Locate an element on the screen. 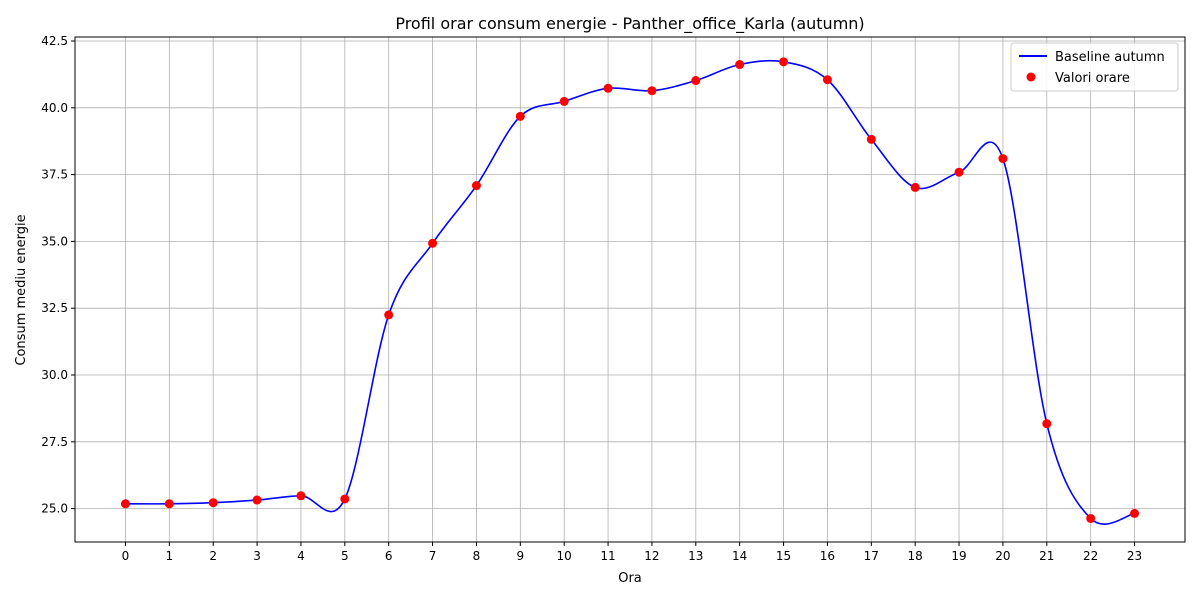  legend: Baseline autumn Valori orare is located at coordinates (1094, 67).